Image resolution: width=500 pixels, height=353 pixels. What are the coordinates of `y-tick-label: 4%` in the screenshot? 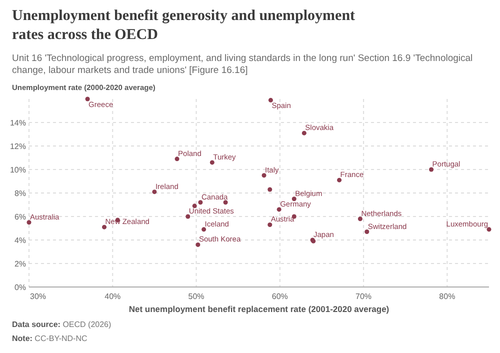 It's located at (20, 240).